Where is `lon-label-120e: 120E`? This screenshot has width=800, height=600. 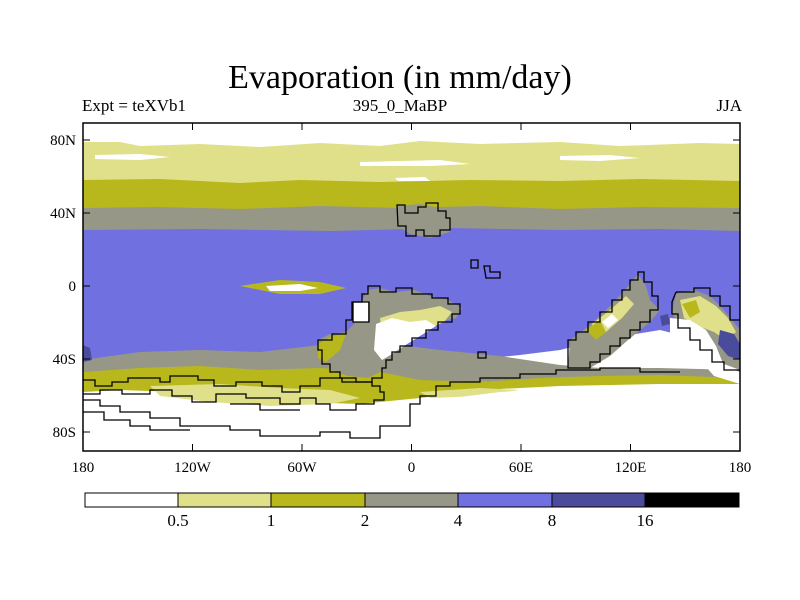
lon-label-120e: 120E is located at coordinates (631, 468).